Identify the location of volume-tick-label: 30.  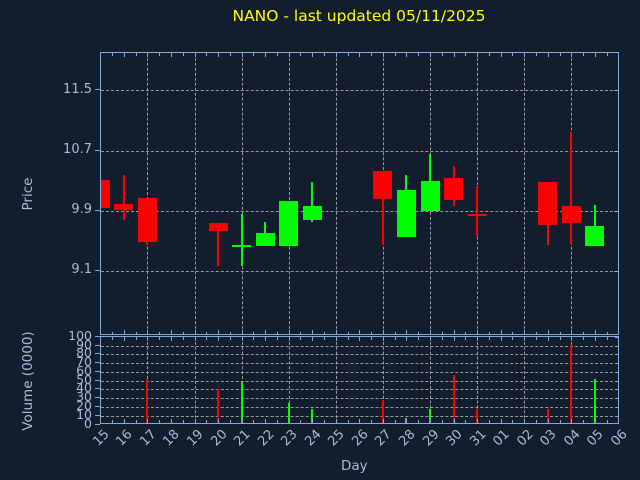
(84, 397).